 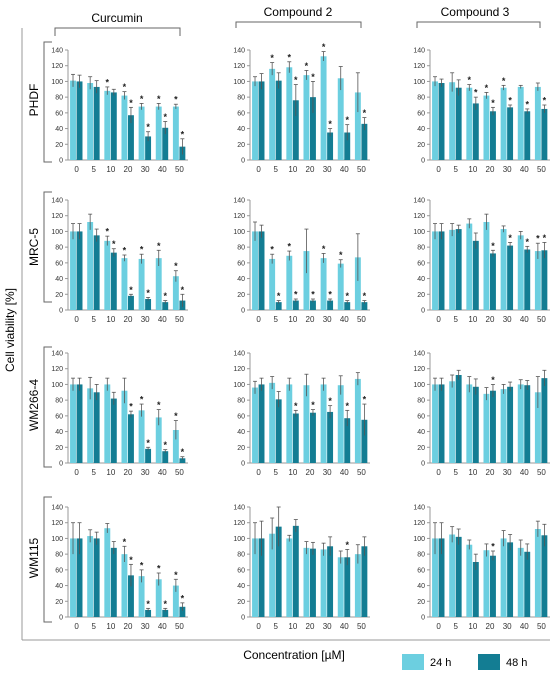 What do you see at coordinates (478, 24) in the screenshot?
I see `column-bracket` at bounding box center [478, 24].